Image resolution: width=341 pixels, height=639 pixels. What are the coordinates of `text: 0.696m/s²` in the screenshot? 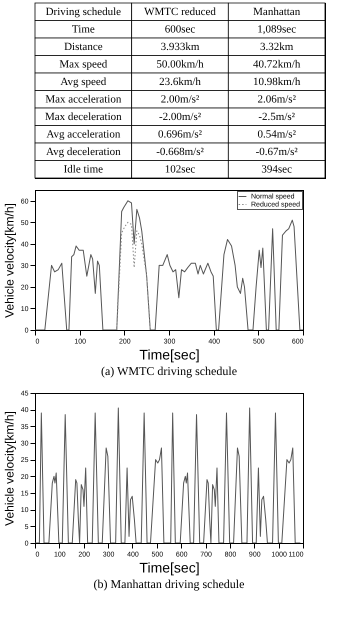 It's located at (180, 134).